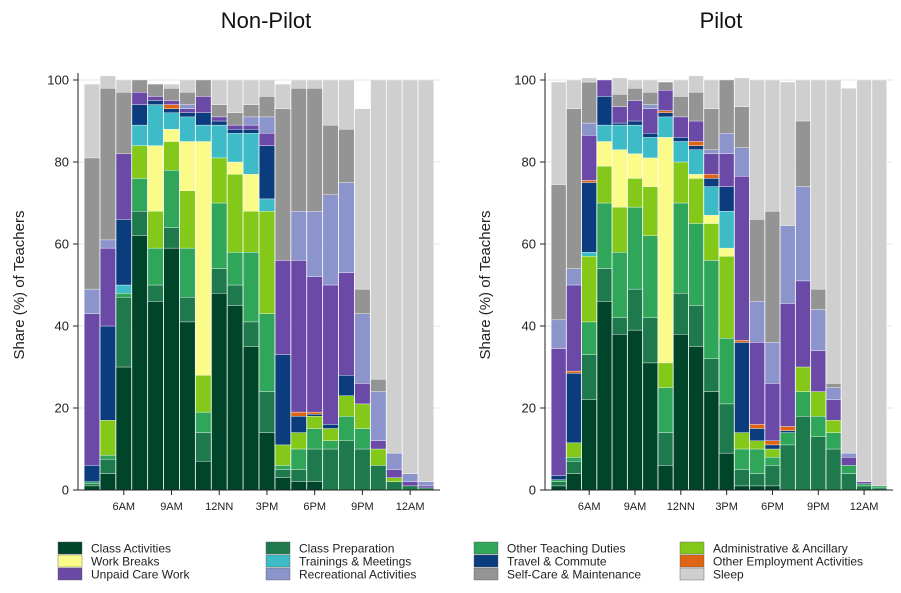 The image size is (901, 593). I want to click on x-tick-label: 9PM, so click(818, 507).